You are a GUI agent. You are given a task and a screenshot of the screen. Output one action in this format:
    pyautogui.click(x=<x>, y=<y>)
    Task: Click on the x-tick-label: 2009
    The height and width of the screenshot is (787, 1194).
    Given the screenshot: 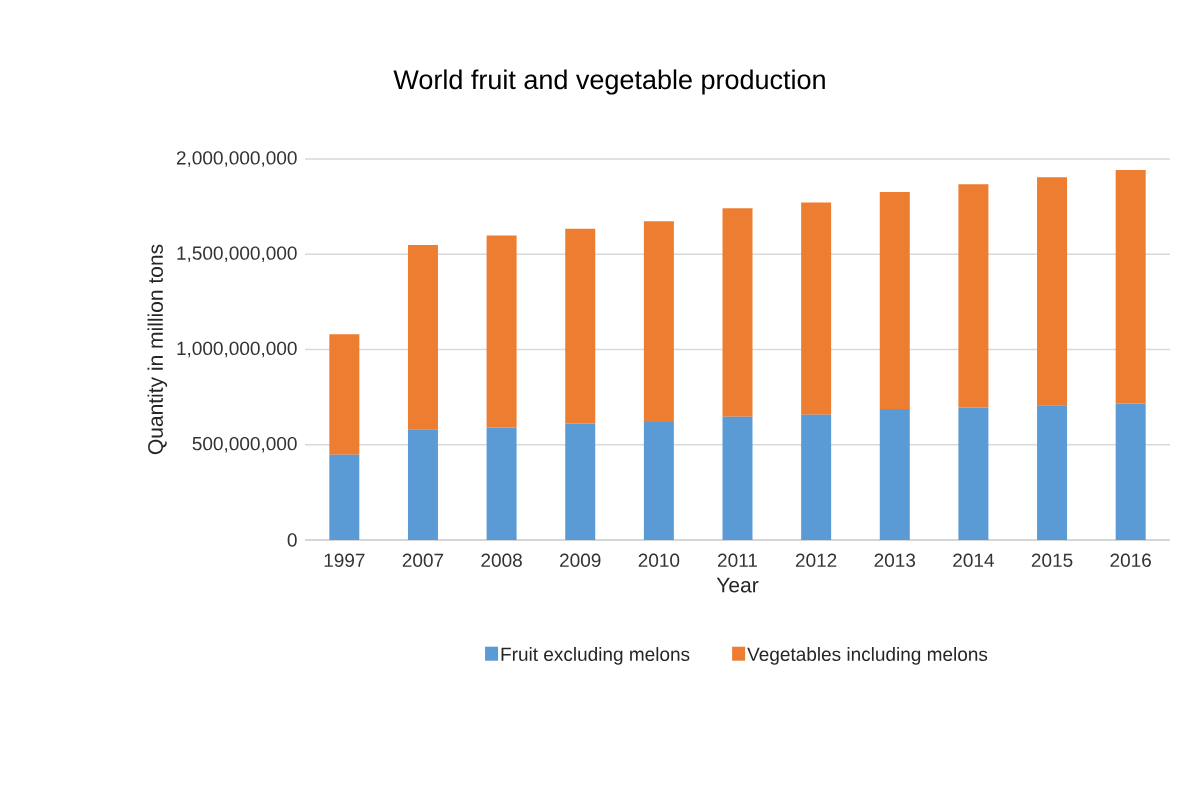 What is the action you would take?
    pyautogui.click(x=580, y=560)
    